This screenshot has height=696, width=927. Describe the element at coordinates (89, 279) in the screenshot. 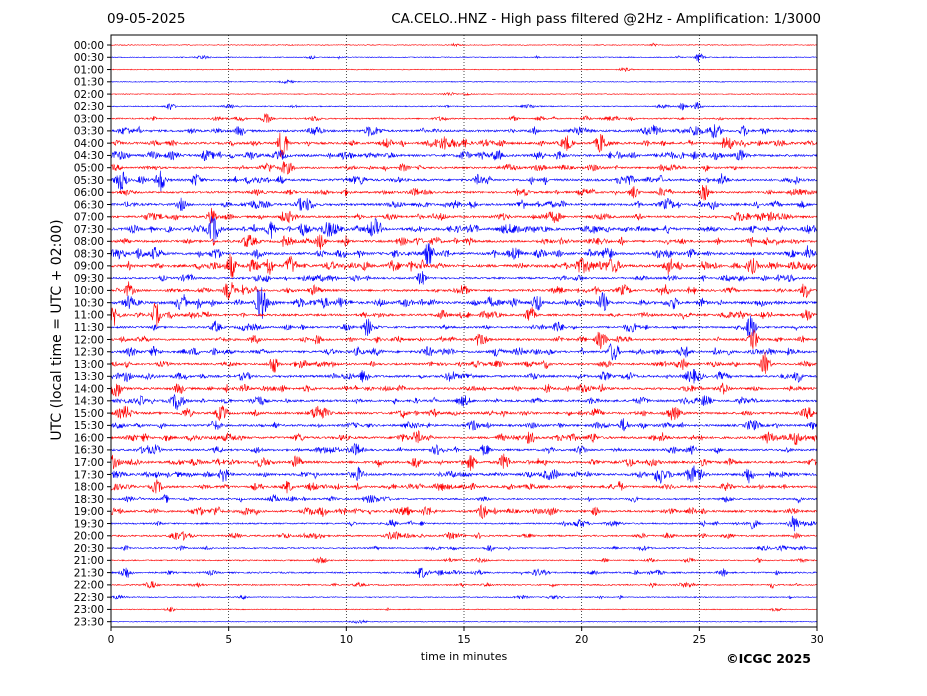

I see `y-tick-label: 09:30` at that location.